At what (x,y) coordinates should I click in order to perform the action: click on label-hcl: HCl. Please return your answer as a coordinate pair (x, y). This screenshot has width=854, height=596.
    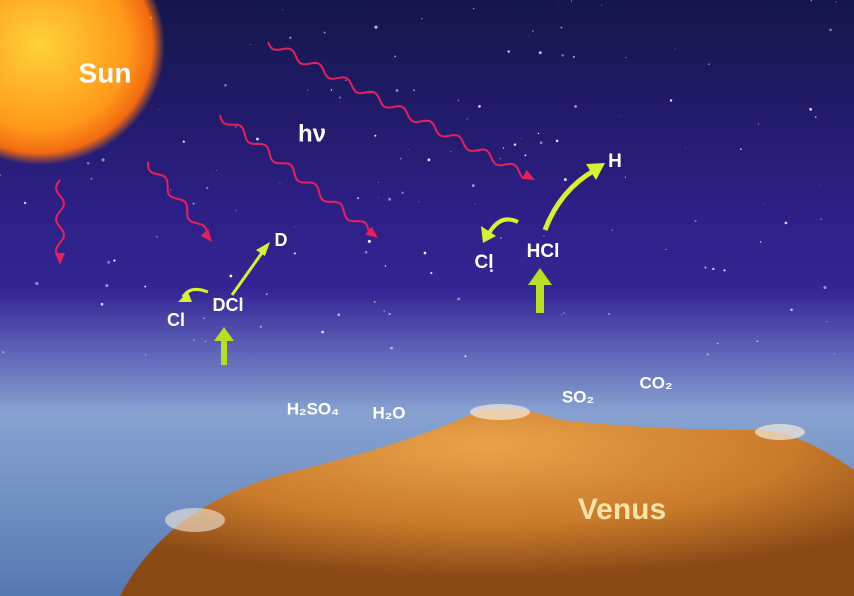
    Looking at the image, I should click on (543, 251).